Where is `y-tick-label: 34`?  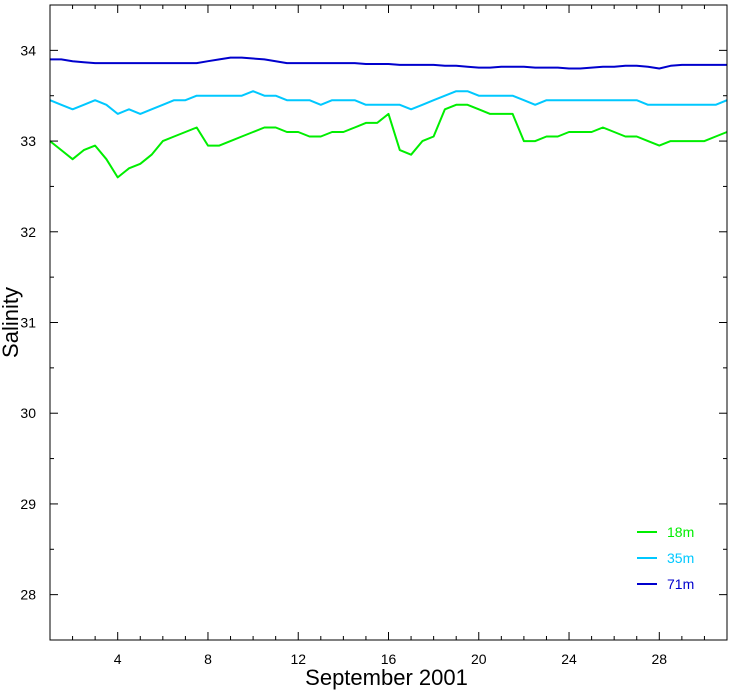
y-tick-label: 34 is located at coordinates (28, 50).